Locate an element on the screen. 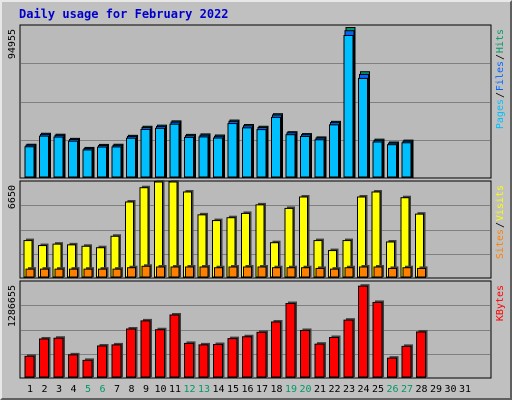  legend-pages: Pages is located at coordinates (500, 114).